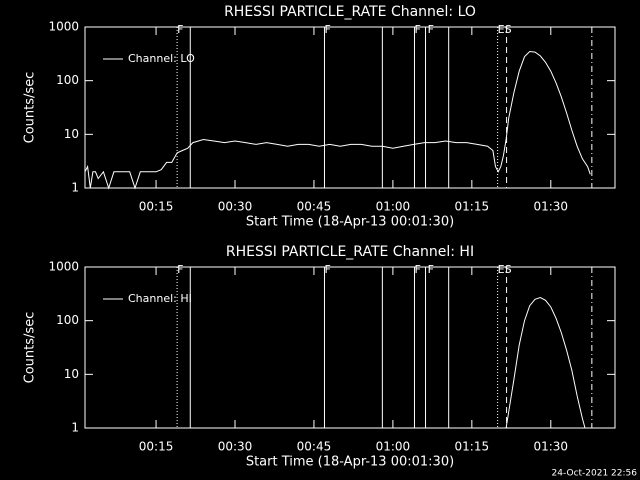 The height and width of the screenshot is (480, 640). Describe the element at coordinates (350, 12) in the screenshot. I see `chart-title: RHESSI PARTICLE_RATE Channel: LO` at that location.